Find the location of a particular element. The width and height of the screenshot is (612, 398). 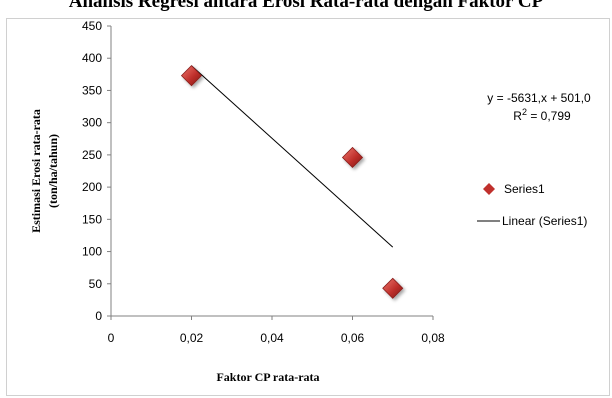

x-ticks: 0 0,02 0,04 0,06 0,08 is located at coordinates (276, 330).